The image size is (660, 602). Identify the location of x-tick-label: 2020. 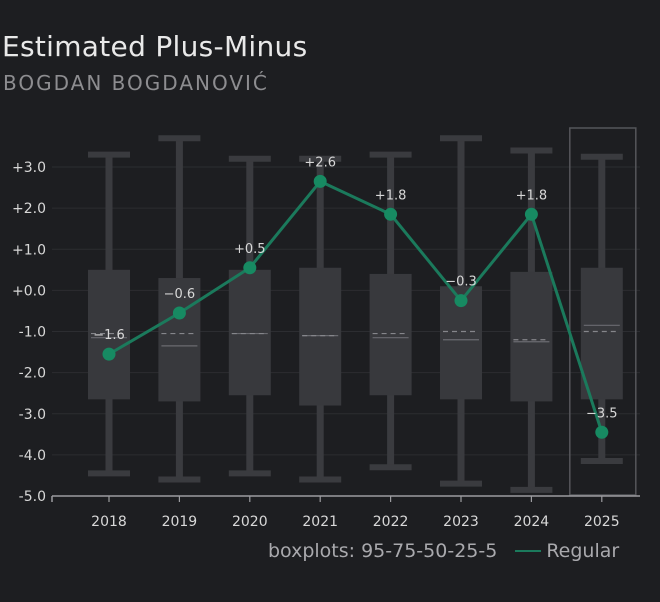
(250, 522).